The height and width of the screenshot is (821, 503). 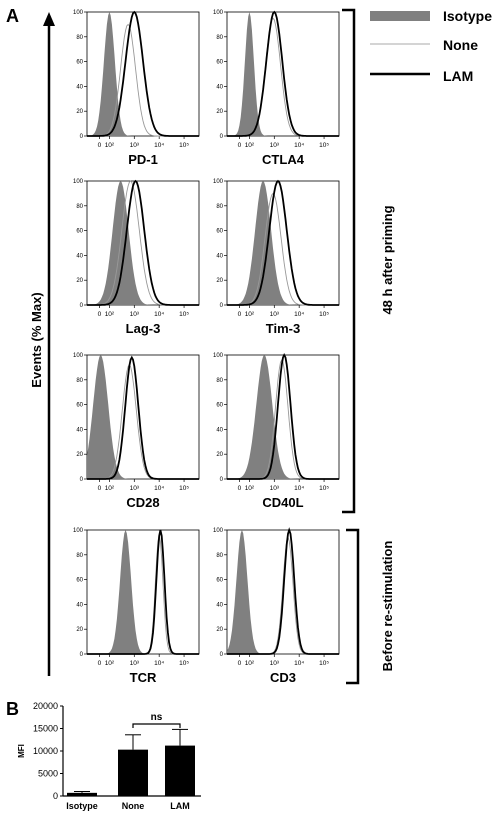 I want to click on events-axis-arrowhead, so click(x=49, y=19).